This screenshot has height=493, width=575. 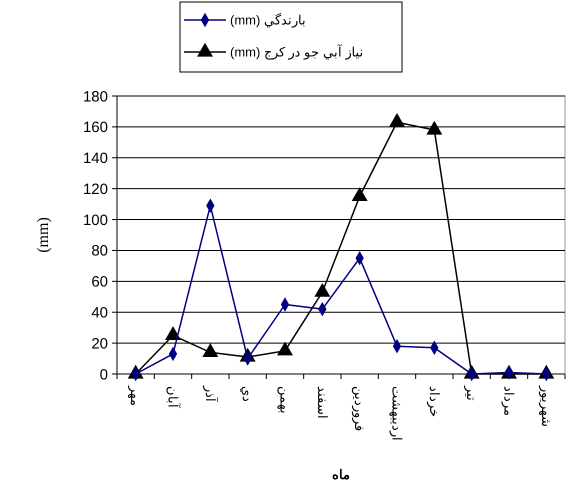 What do you see at coordinates (95, 159) in the screenshot?
I see `y-tick-label: 140` at bounding box center [95, 159].